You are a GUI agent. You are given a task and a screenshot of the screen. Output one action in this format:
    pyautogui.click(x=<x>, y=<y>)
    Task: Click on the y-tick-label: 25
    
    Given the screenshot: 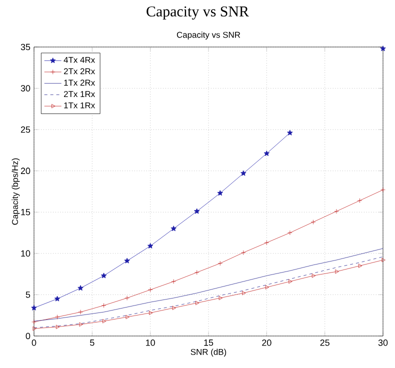 What is the action you would take?
    pyautogui.click(x=25, y=129)
    